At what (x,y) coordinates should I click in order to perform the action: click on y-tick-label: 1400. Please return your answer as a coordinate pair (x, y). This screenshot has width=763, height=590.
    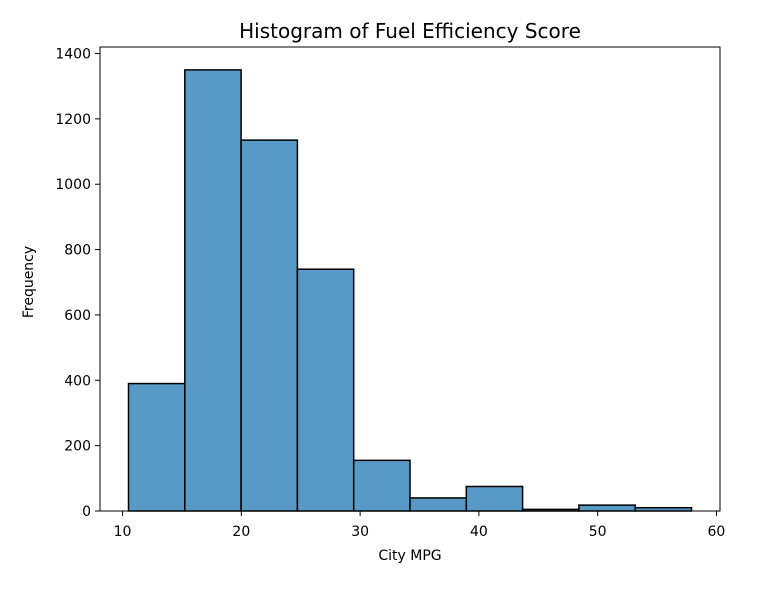
    Looking at the image, I should click on (73, 55).